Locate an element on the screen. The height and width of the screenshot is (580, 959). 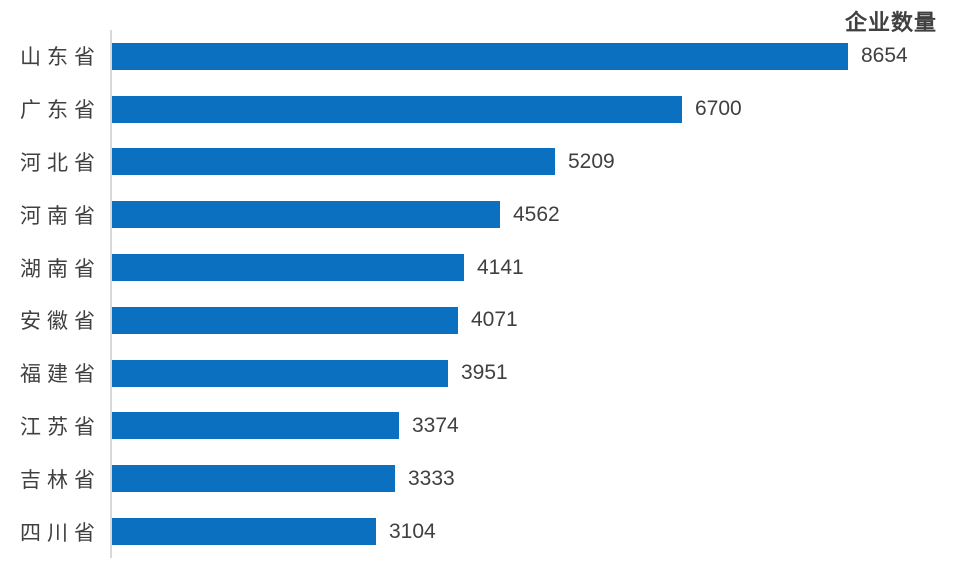
value-label: 4562 is located at coordinates (536, 214).